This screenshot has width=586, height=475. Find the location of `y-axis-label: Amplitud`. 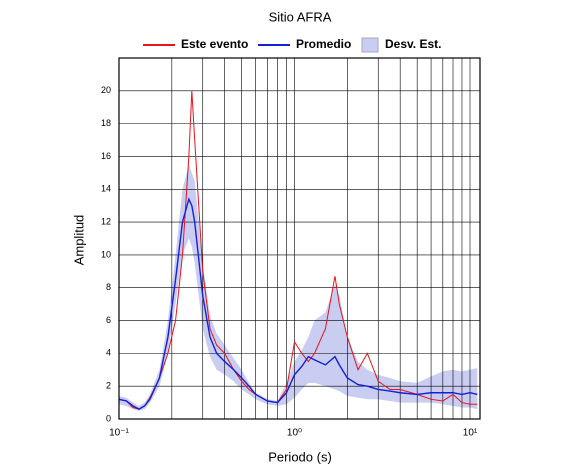

y-axis-label: Amplitud is located at coordinates (78, 240).